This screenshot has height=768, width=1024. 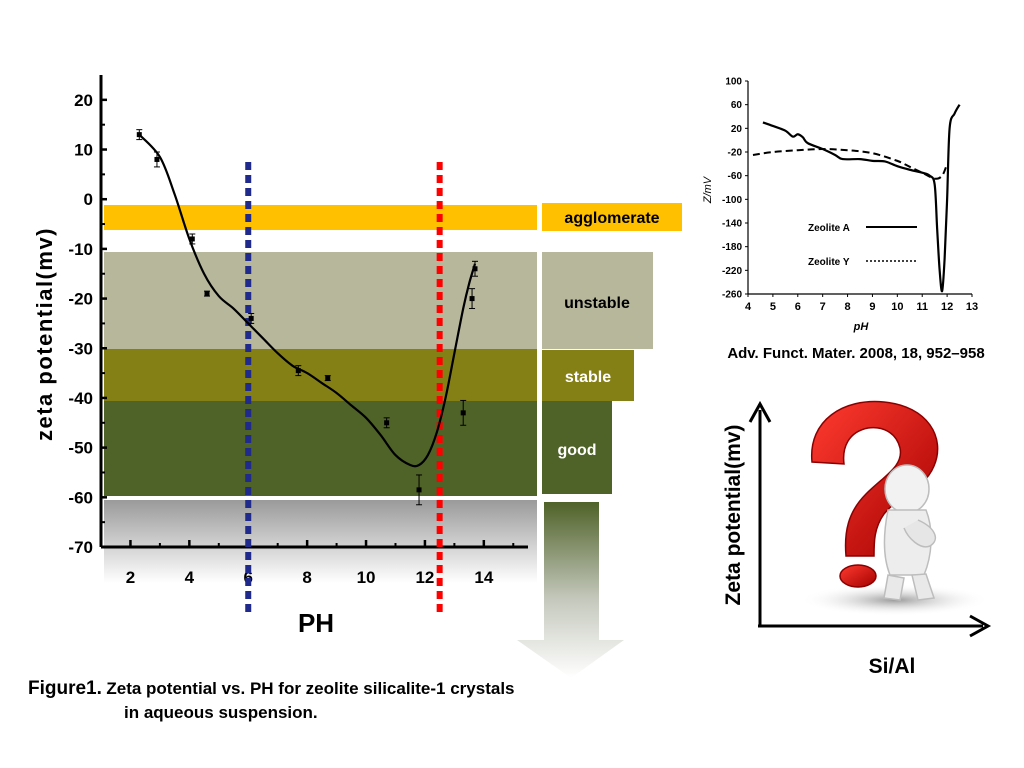 What do you see at coordinates (850, 164) in the screenshot?
I see `zeolite-y-line` at bounding box center [850, 164].